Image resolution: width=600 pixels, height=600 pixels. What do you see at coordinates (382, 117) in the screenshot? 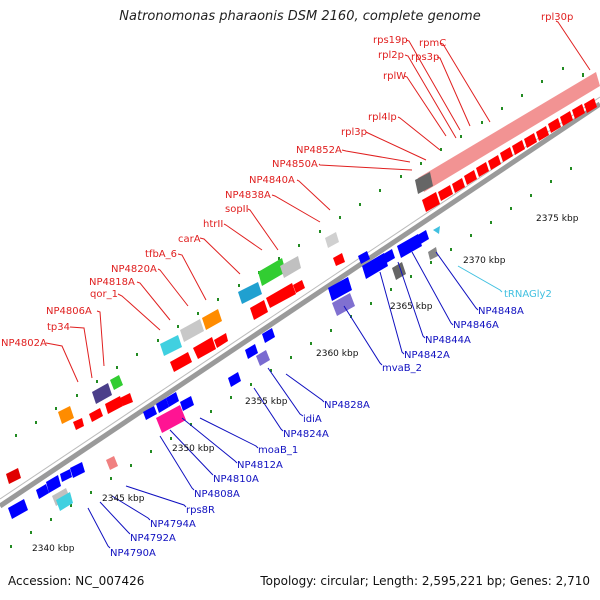
I see `gene-label: rpl4lp` at bounding box center [382, 117].